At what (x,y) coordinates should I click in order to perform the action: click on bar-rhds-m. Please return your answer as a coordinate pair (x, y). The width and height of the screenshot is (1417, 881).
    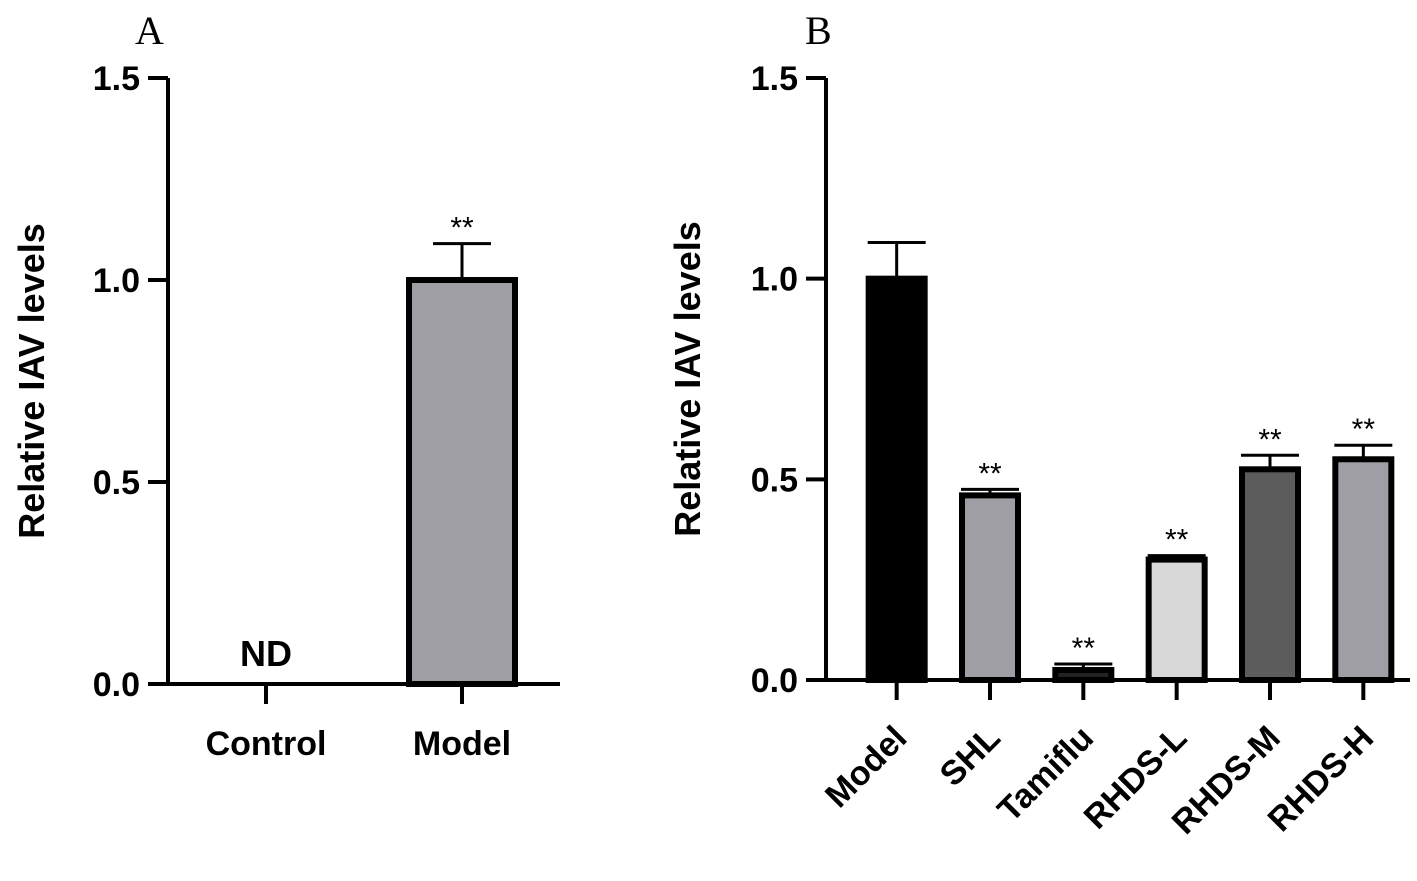
    Looking at the image, I should click on (1270, 574).